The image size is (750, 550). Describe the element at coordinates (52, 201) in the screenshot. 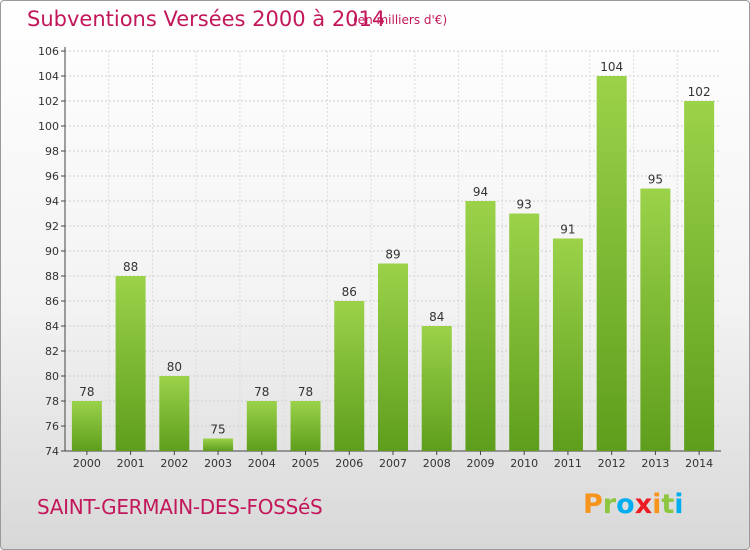

I see `y-tick-label: 94` at that location.